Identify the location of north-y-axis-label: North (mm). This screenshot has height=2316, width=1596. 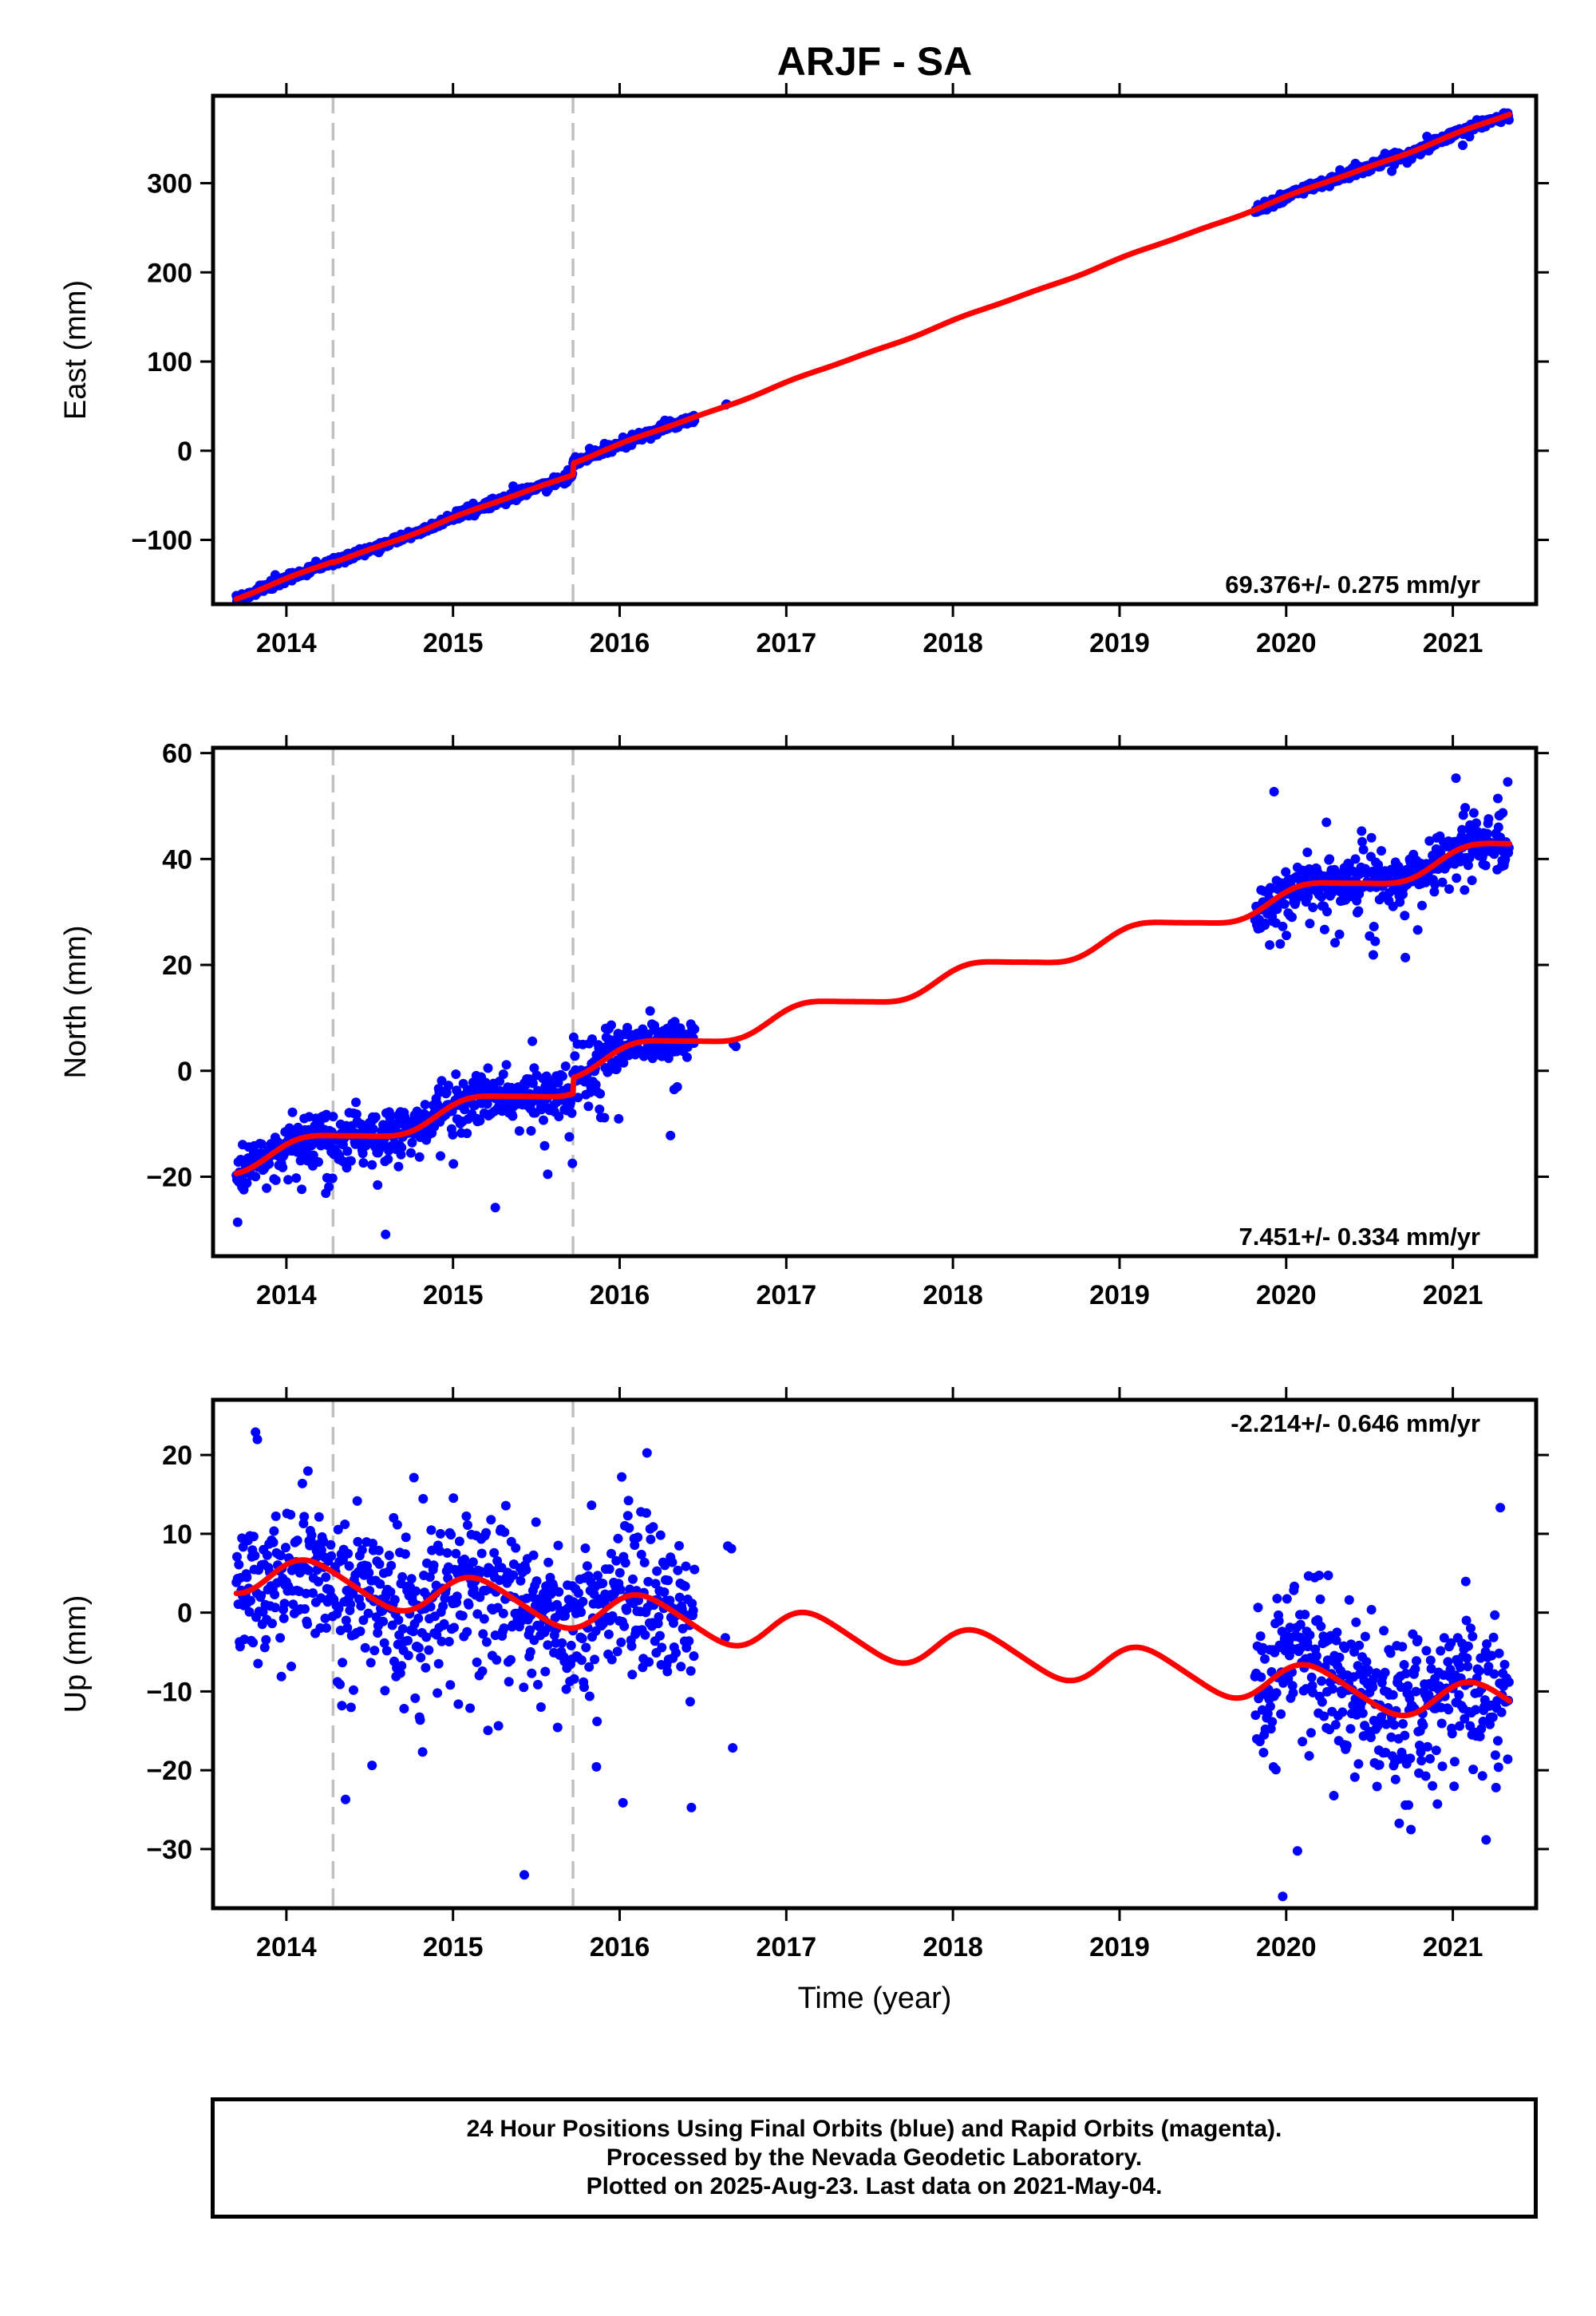
(76, 1001).